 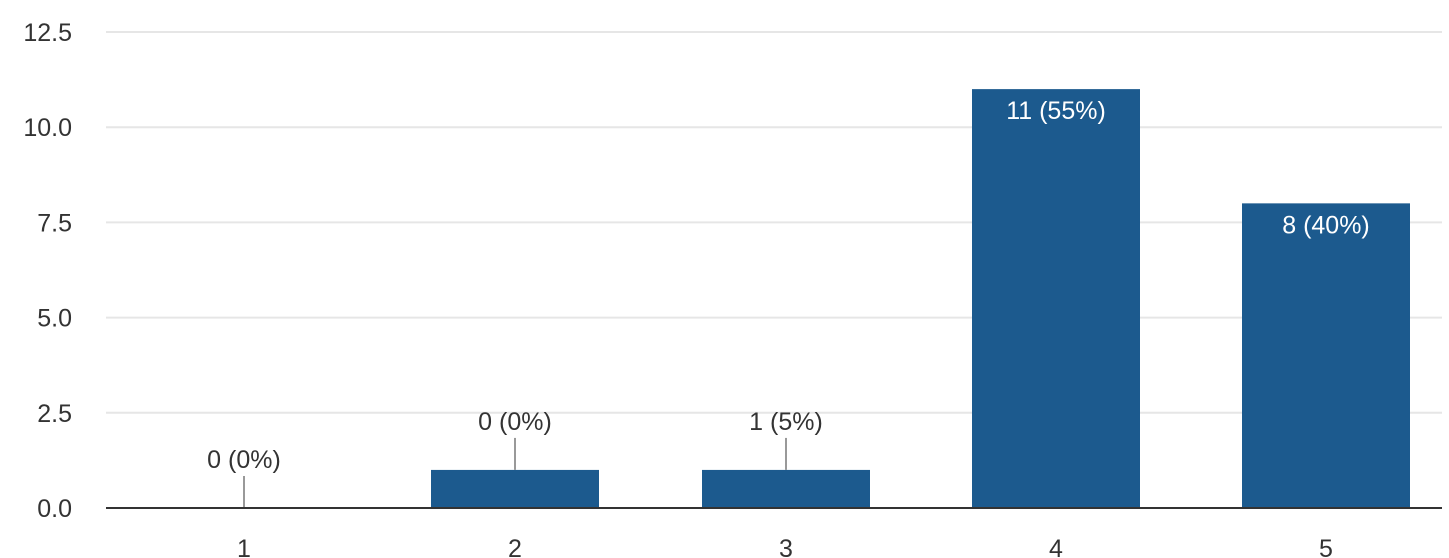 I want to click on x-tick-label: 2, so click(x=515, y=546).